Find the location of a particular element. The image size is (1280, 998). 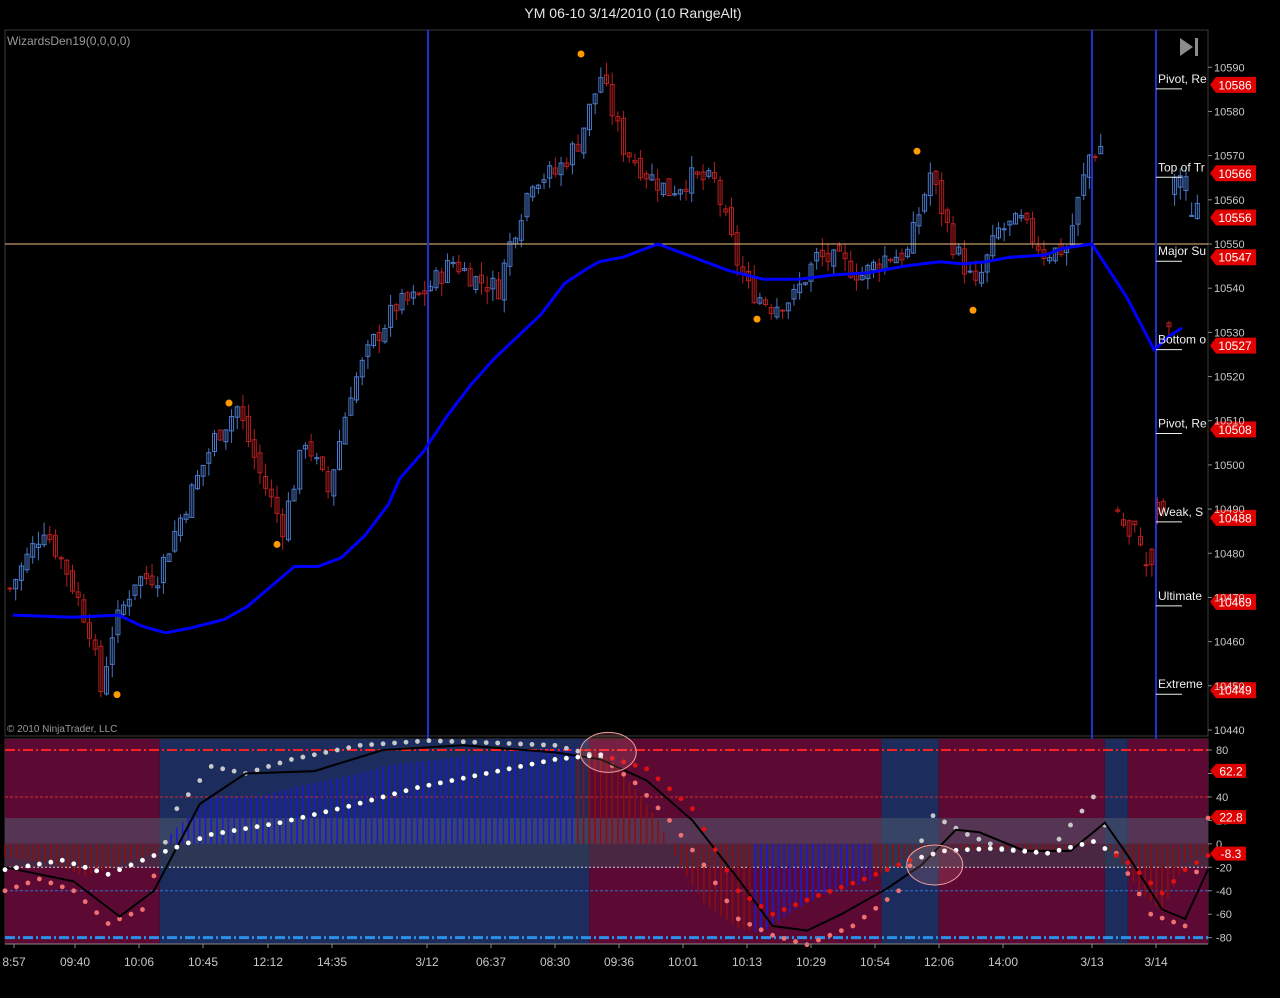

x-axis-label: 10:06 is located at coordinates (139, 962).